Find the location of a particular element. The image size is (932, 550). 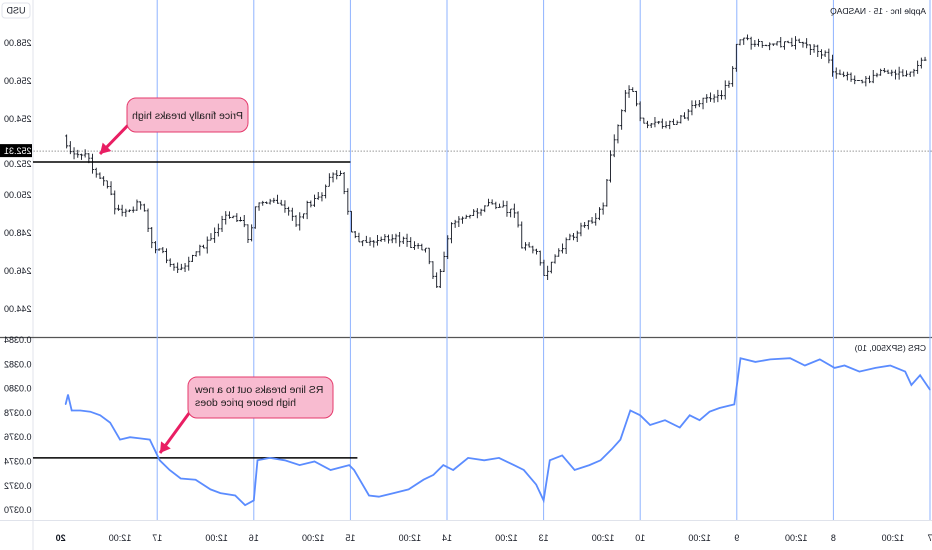

last-price-label: 252.31 is located at coordinates (18, 151).